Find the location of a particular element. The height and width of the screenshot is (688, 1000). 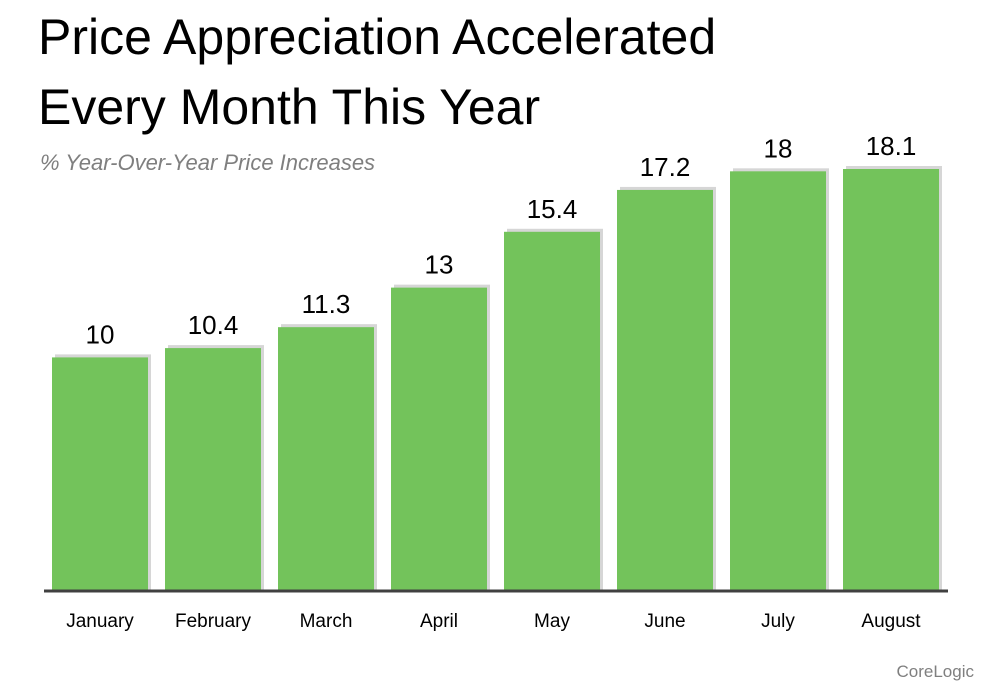

bar-april is located at coordinates (439, 438).